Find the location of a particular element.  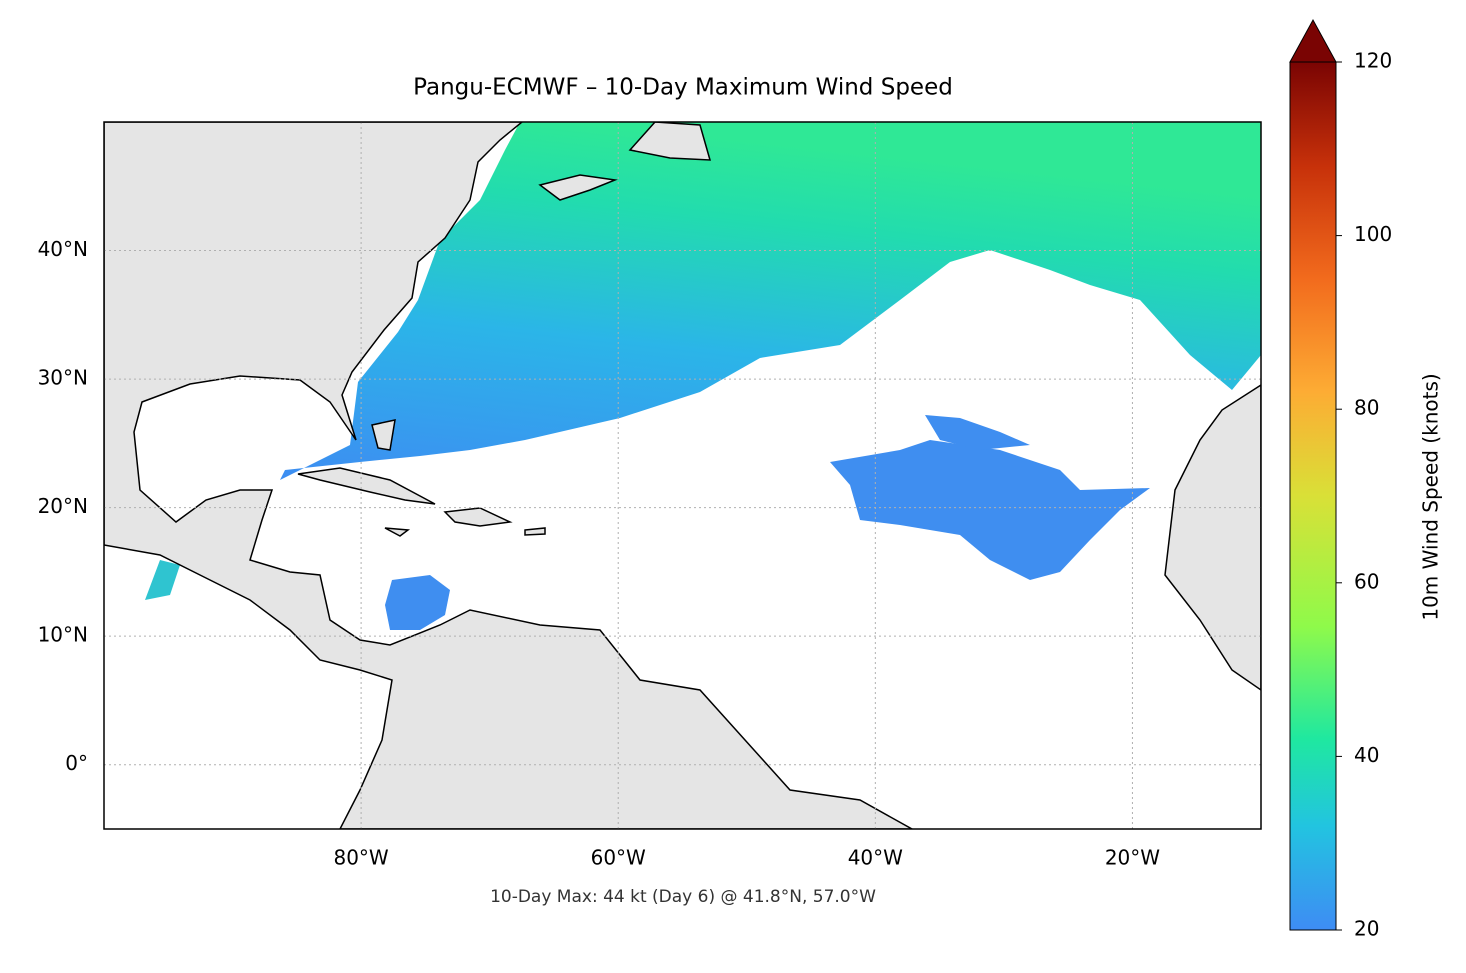

colorbar-tick-label: 80 is located at coordinates (1366, 408).